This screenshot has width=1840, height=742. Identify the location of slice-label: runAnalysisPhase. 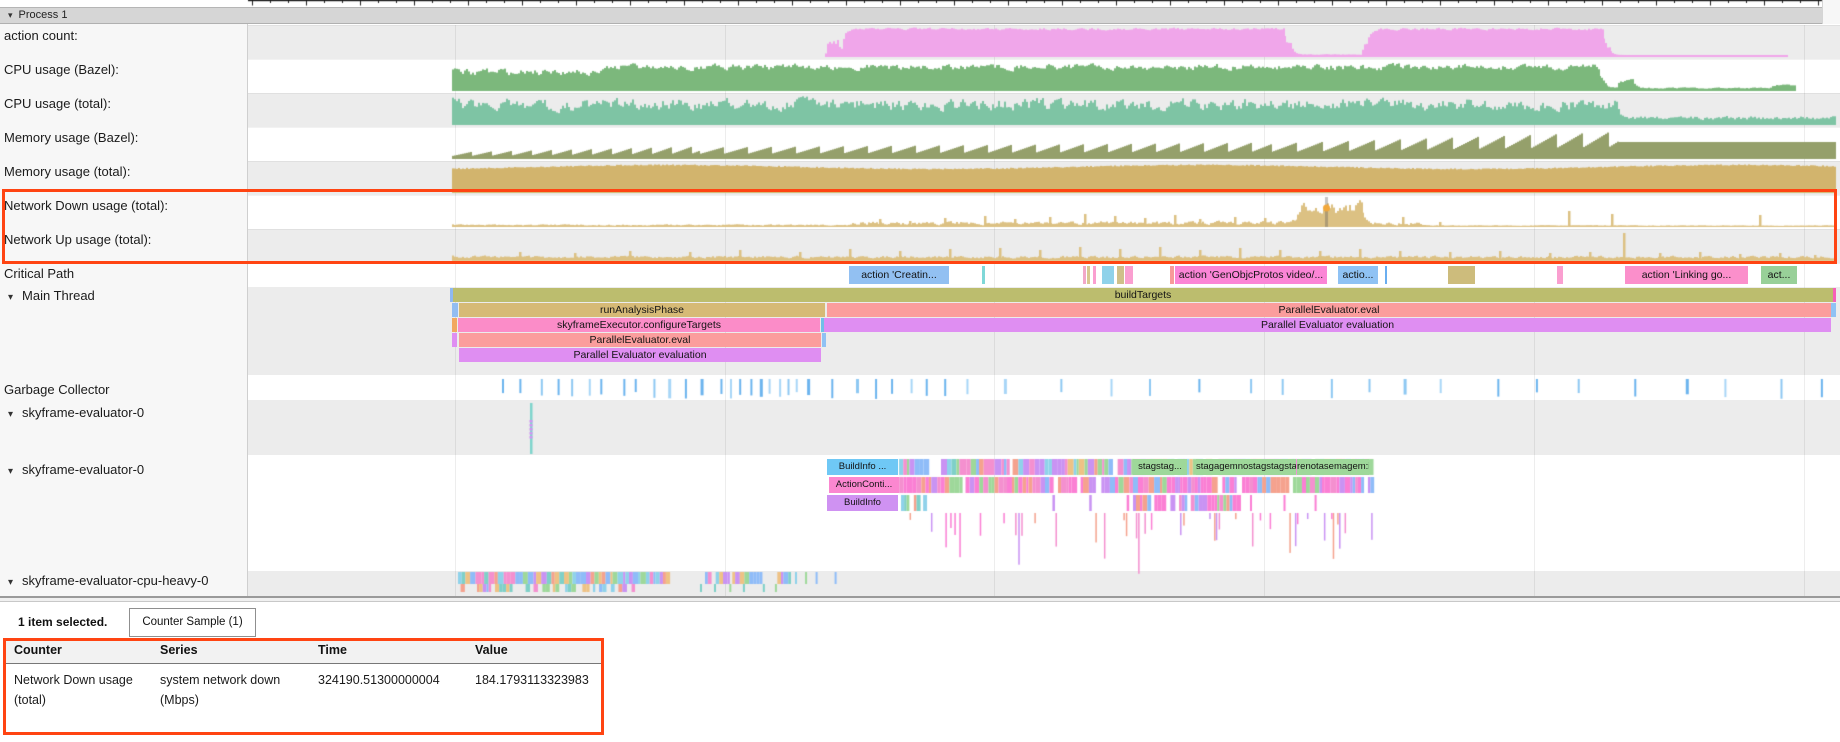
(642, 310).